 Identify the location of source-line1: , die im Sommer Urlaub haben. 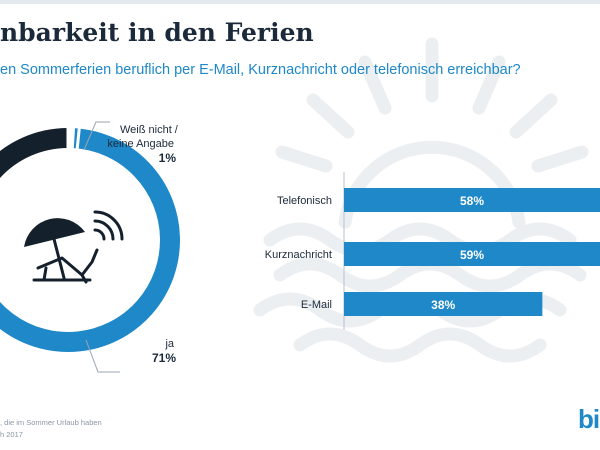
(51, 422).